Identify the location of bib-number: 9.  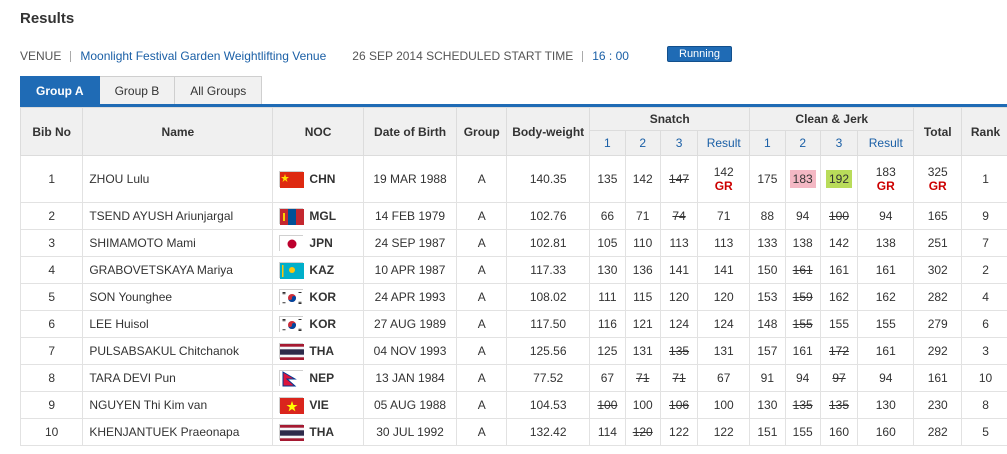
(51, 405).